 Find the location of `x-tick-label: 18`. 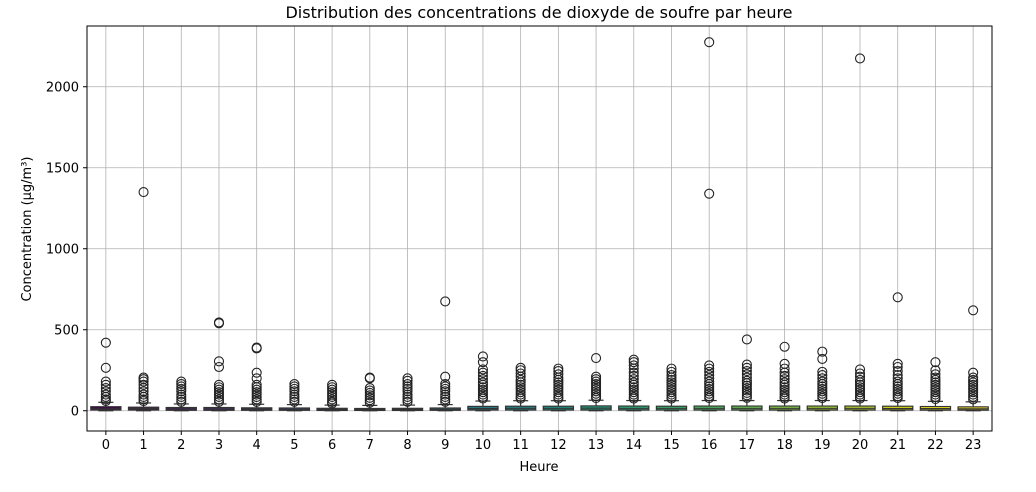

x-tick-label: 18 is located at coordinates (784, 445).